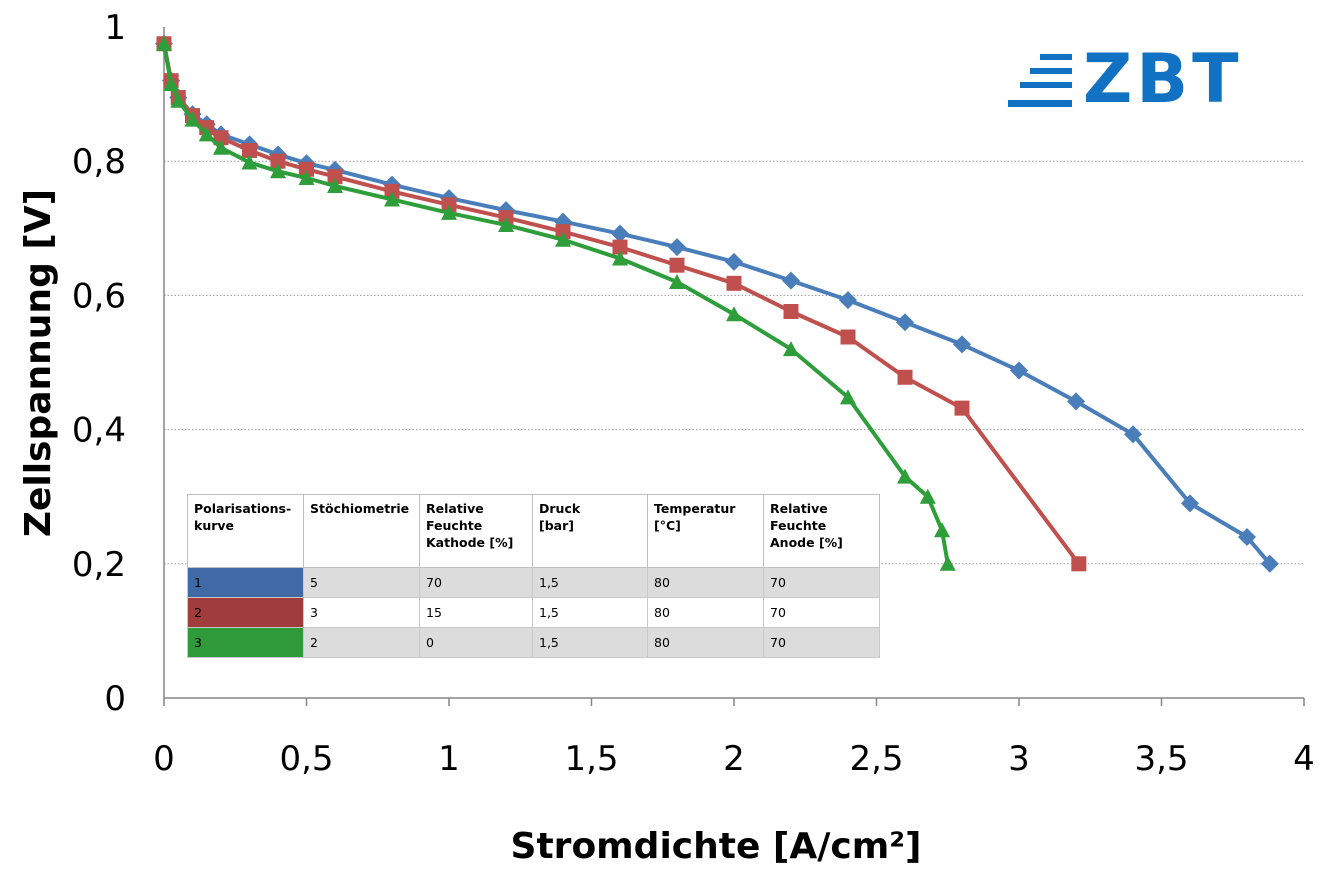 This screenshot has width=1326, height=869. What do you see at coordinates (591, 759) in the screenshot?
I see `x-tick-label: 1,5` at bounding box center [591, 759].